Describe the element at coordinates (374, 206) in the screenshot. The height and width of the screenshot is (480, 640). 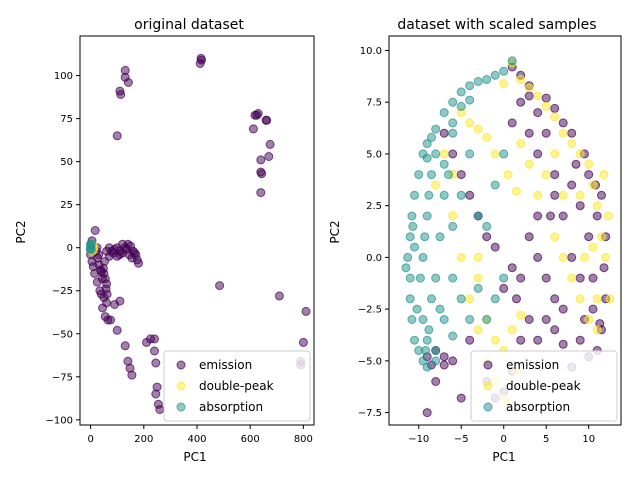
I see `y-tick-label: 2.5` at that location.